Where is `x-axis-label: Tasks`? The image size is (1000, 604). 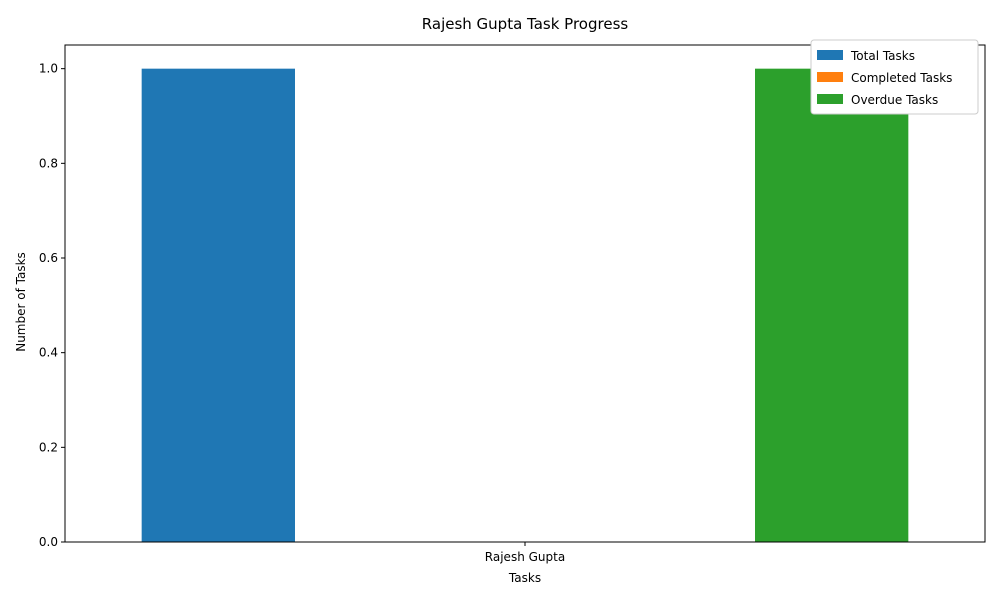
x-axis-label: Tasks is located at coordinates (524, 578).